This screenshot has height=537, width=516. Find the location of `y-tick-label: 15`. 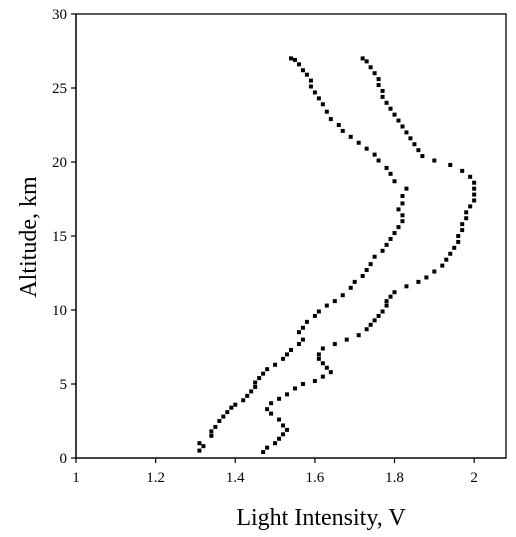

y-tick-label: 15 is located at coordinates (59, 237).